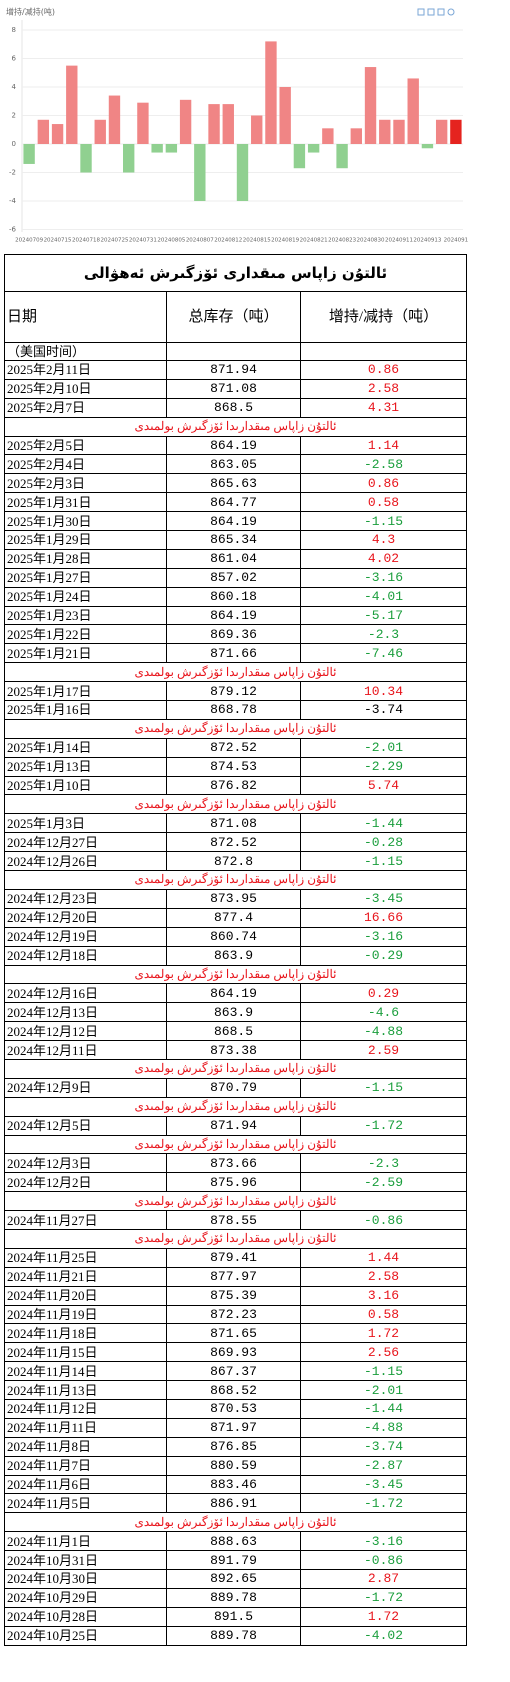 The image size is (510, 1682). I want to click on table-row: 2024年12月27日 872.52 -0.28, so click(236, 842).